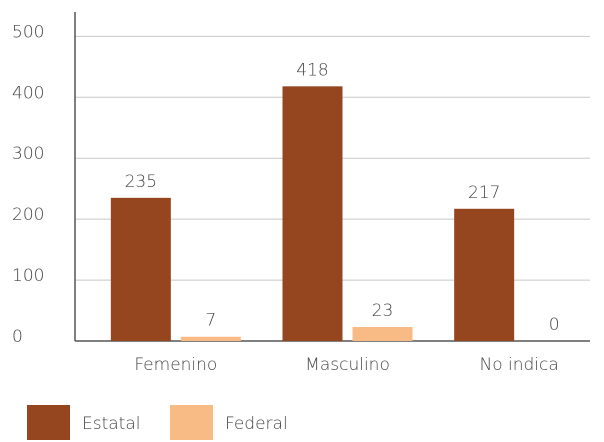 Image resolution: width=604 pixels, height=442 pixels. Describe the element at coordinates (17, 337) in the screenshot. I see `y-tick-label: 0` at that location.